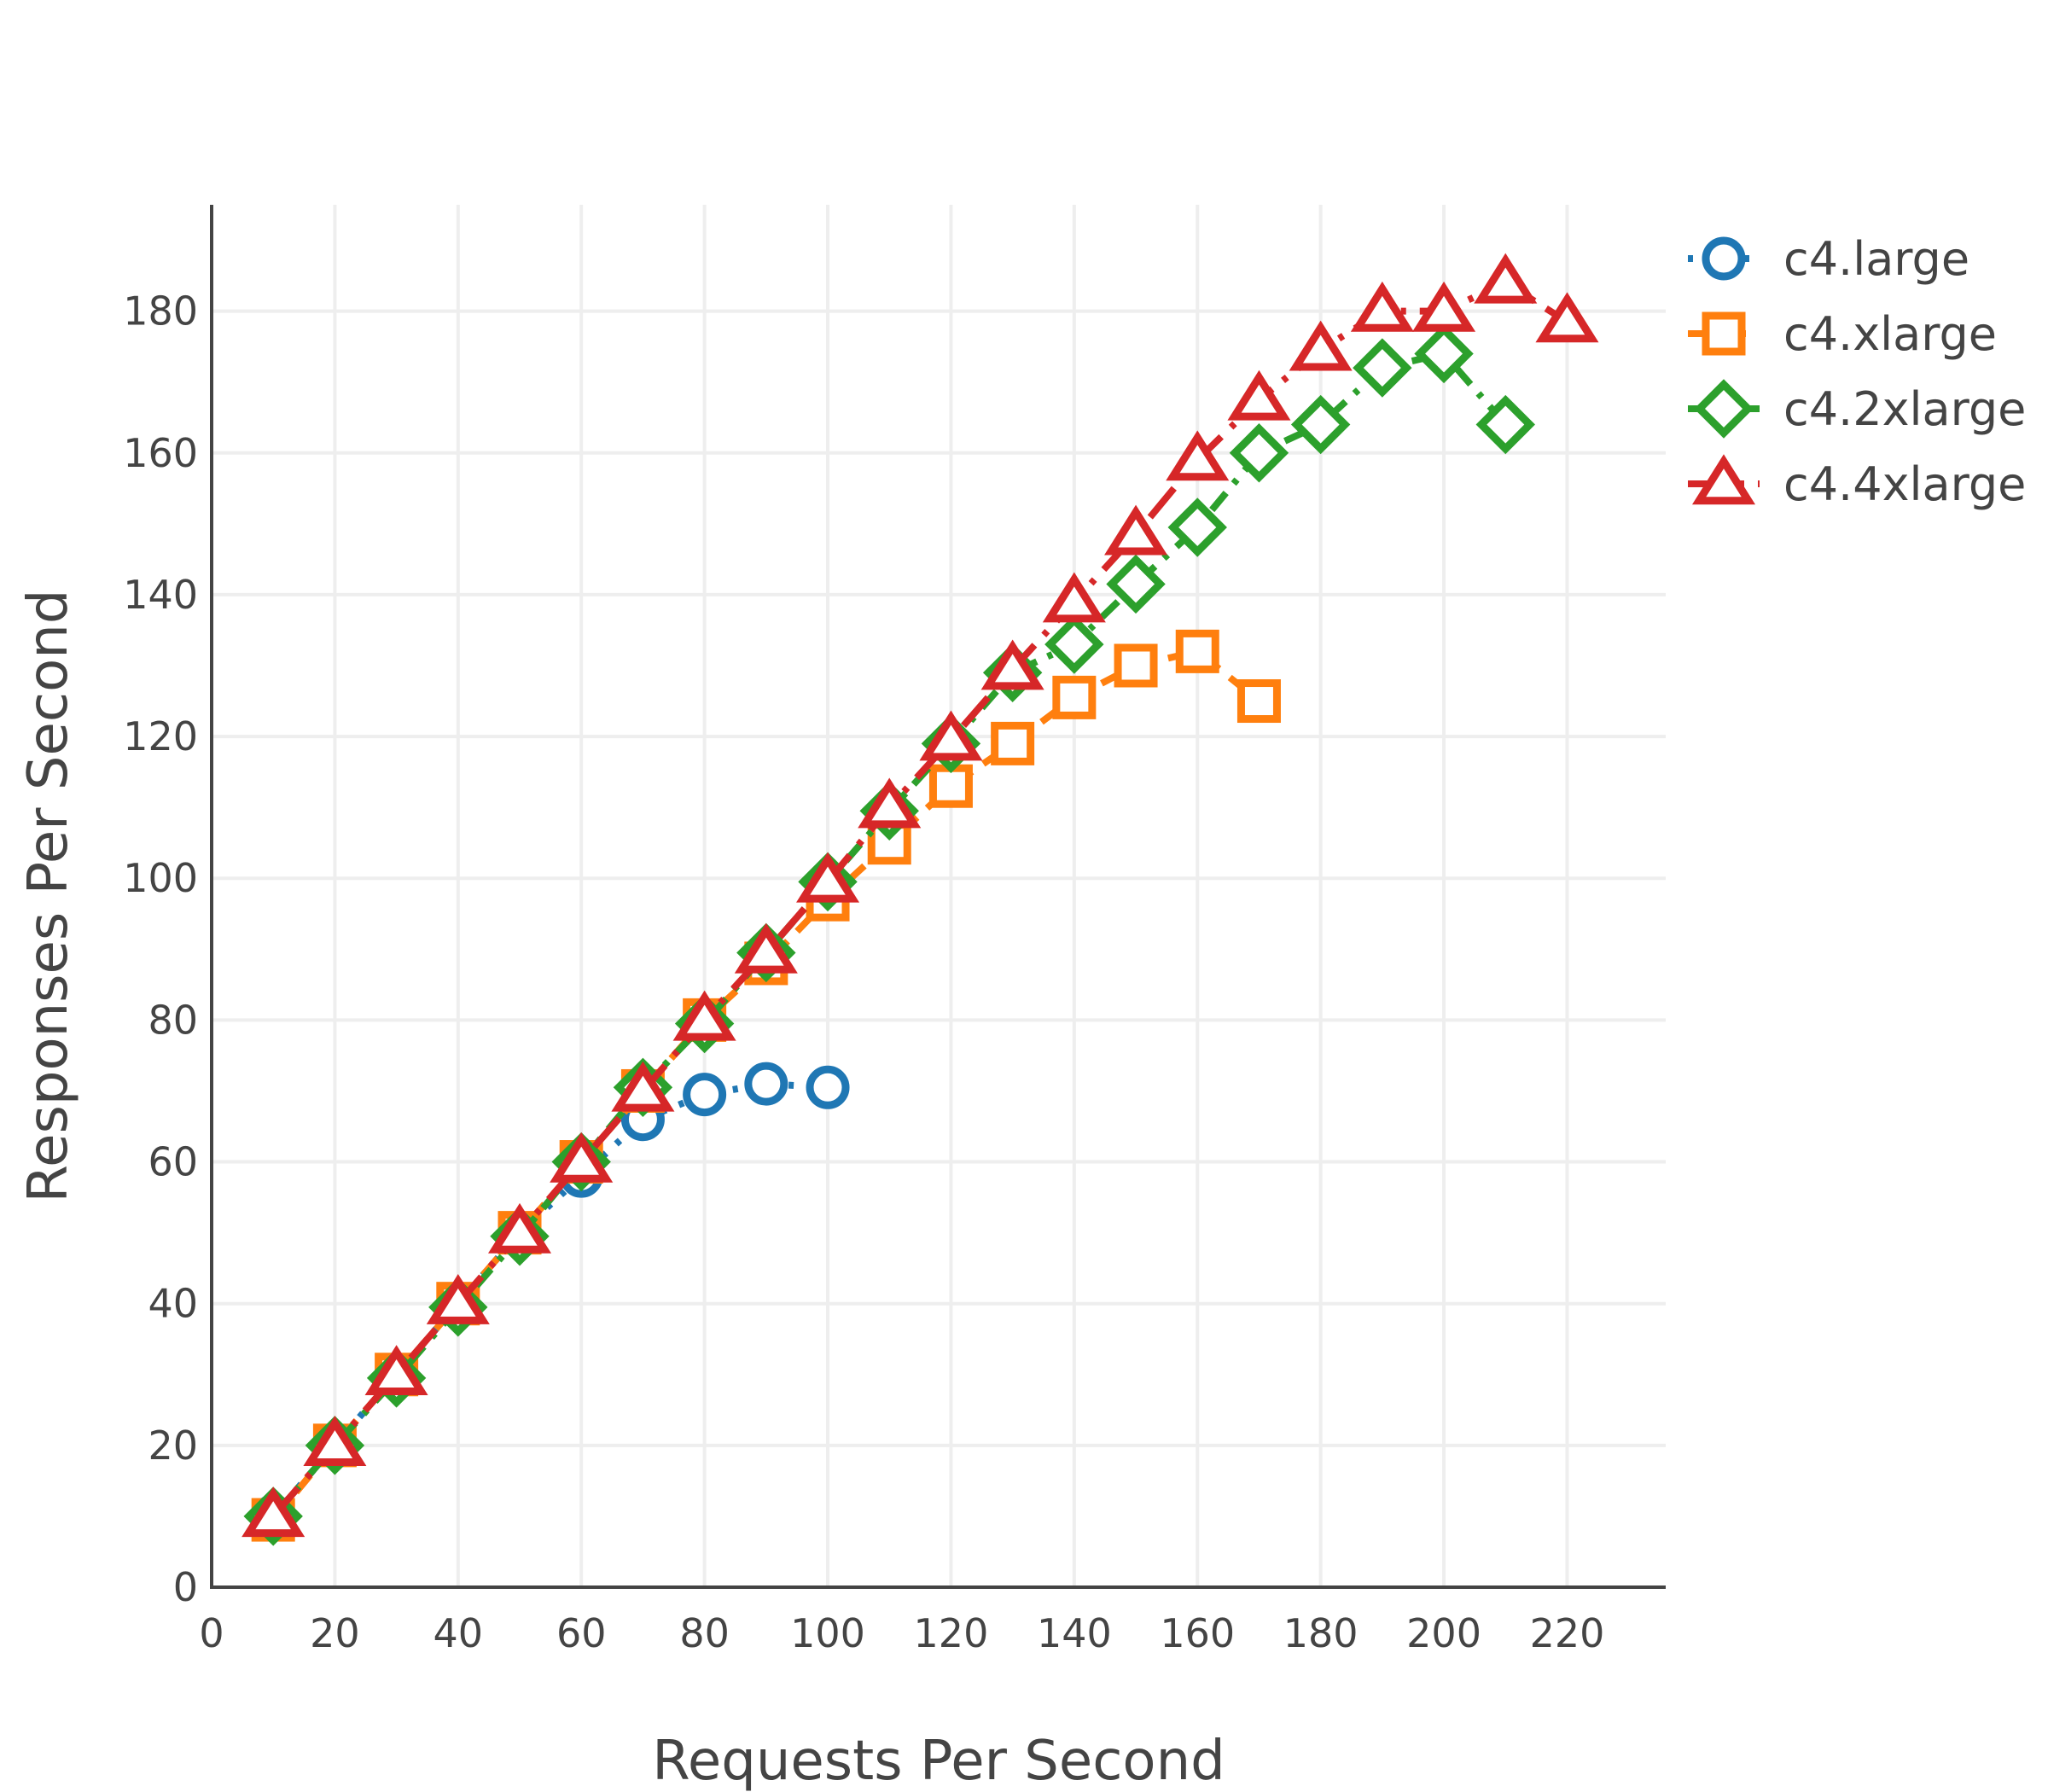 The image size is (2048, 1792). I want to click on legend-item: c4.2xlarge, so click(1857, 409).